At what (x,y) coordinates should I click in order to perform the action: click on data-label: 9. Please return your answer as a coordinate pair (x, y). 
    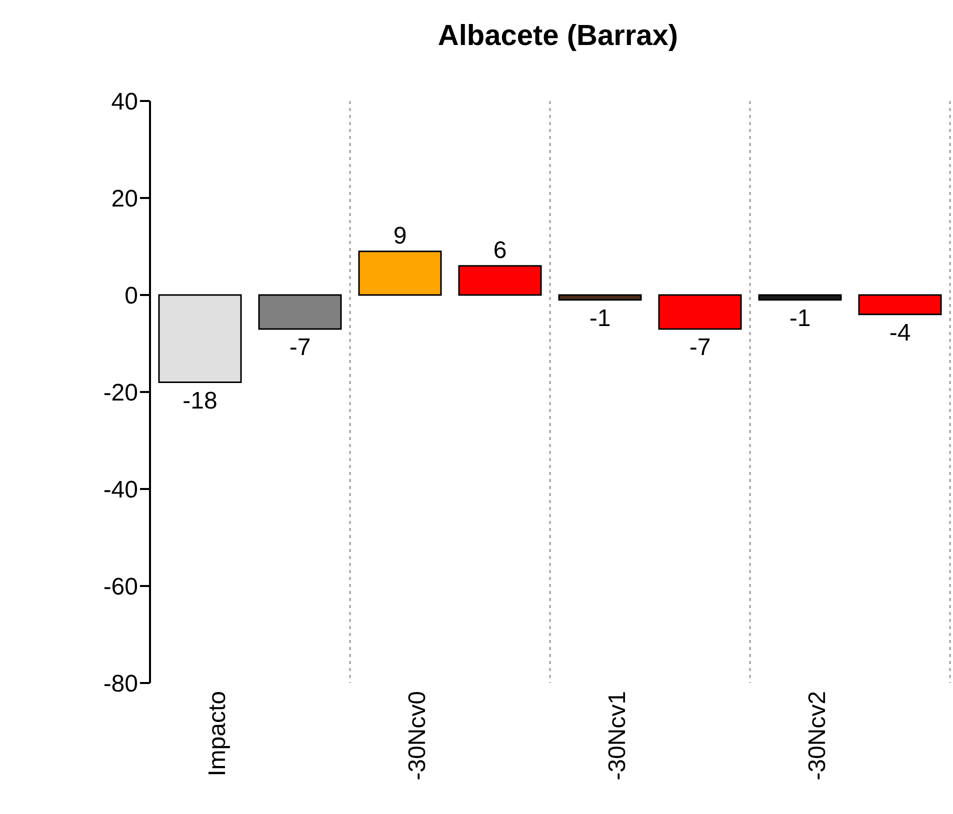
    Looking at the image, I should click on (400, 236).